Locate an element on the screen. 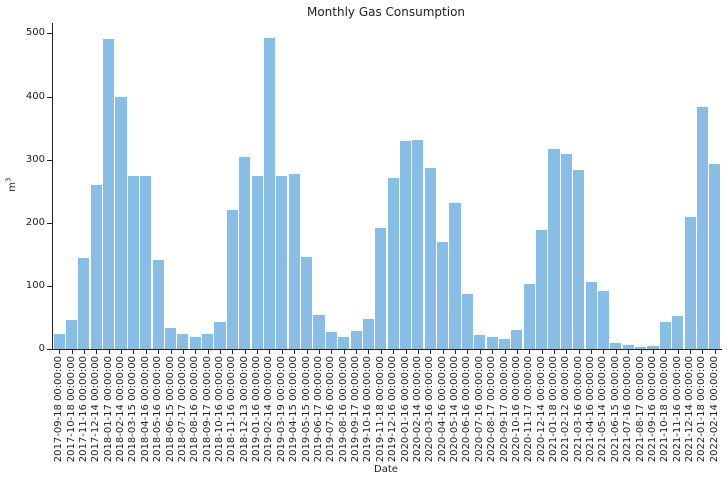 Image resolution: width=727 pixels, height=483 pixels. x-tick-label: 2018-12-13 00:00:00 is located at coordinates (244, 409).